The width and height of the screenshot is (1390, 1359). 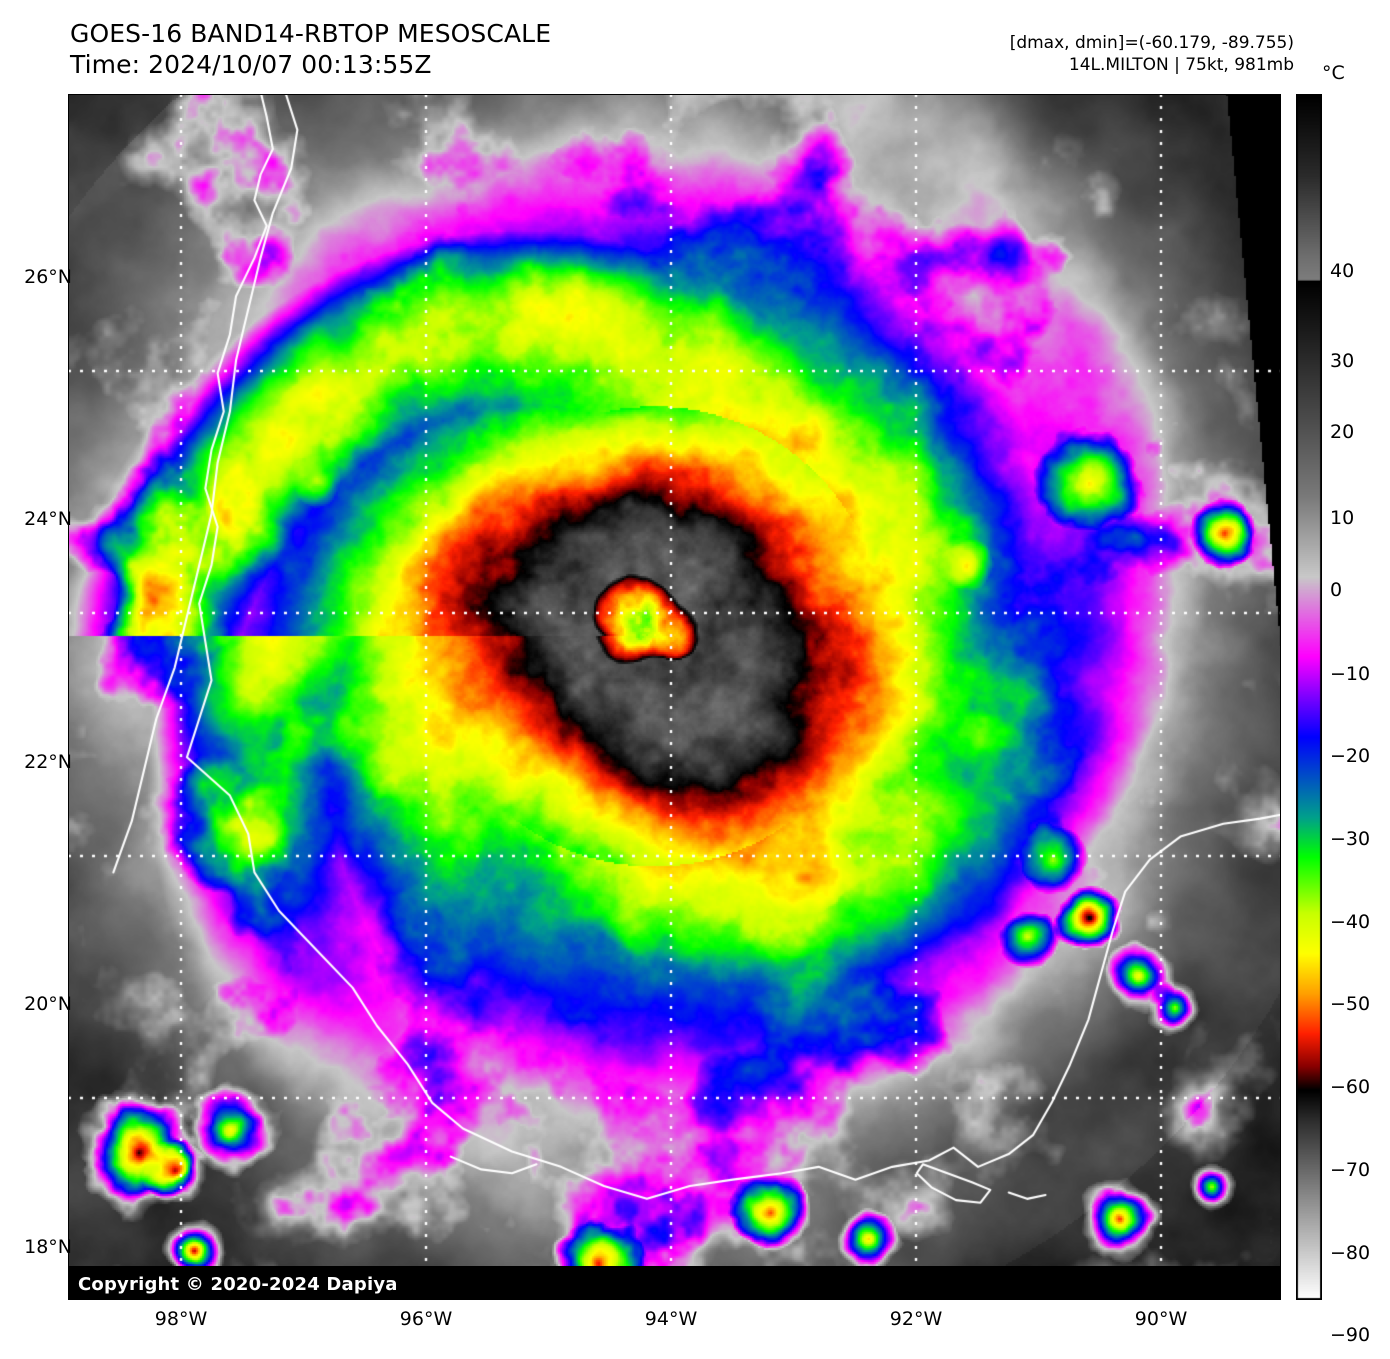 What do you see at coordinates (1350, 839) in the screenshot?
I see `colorbar-tick-label-7: −30` at bounding box center [1350, 839].